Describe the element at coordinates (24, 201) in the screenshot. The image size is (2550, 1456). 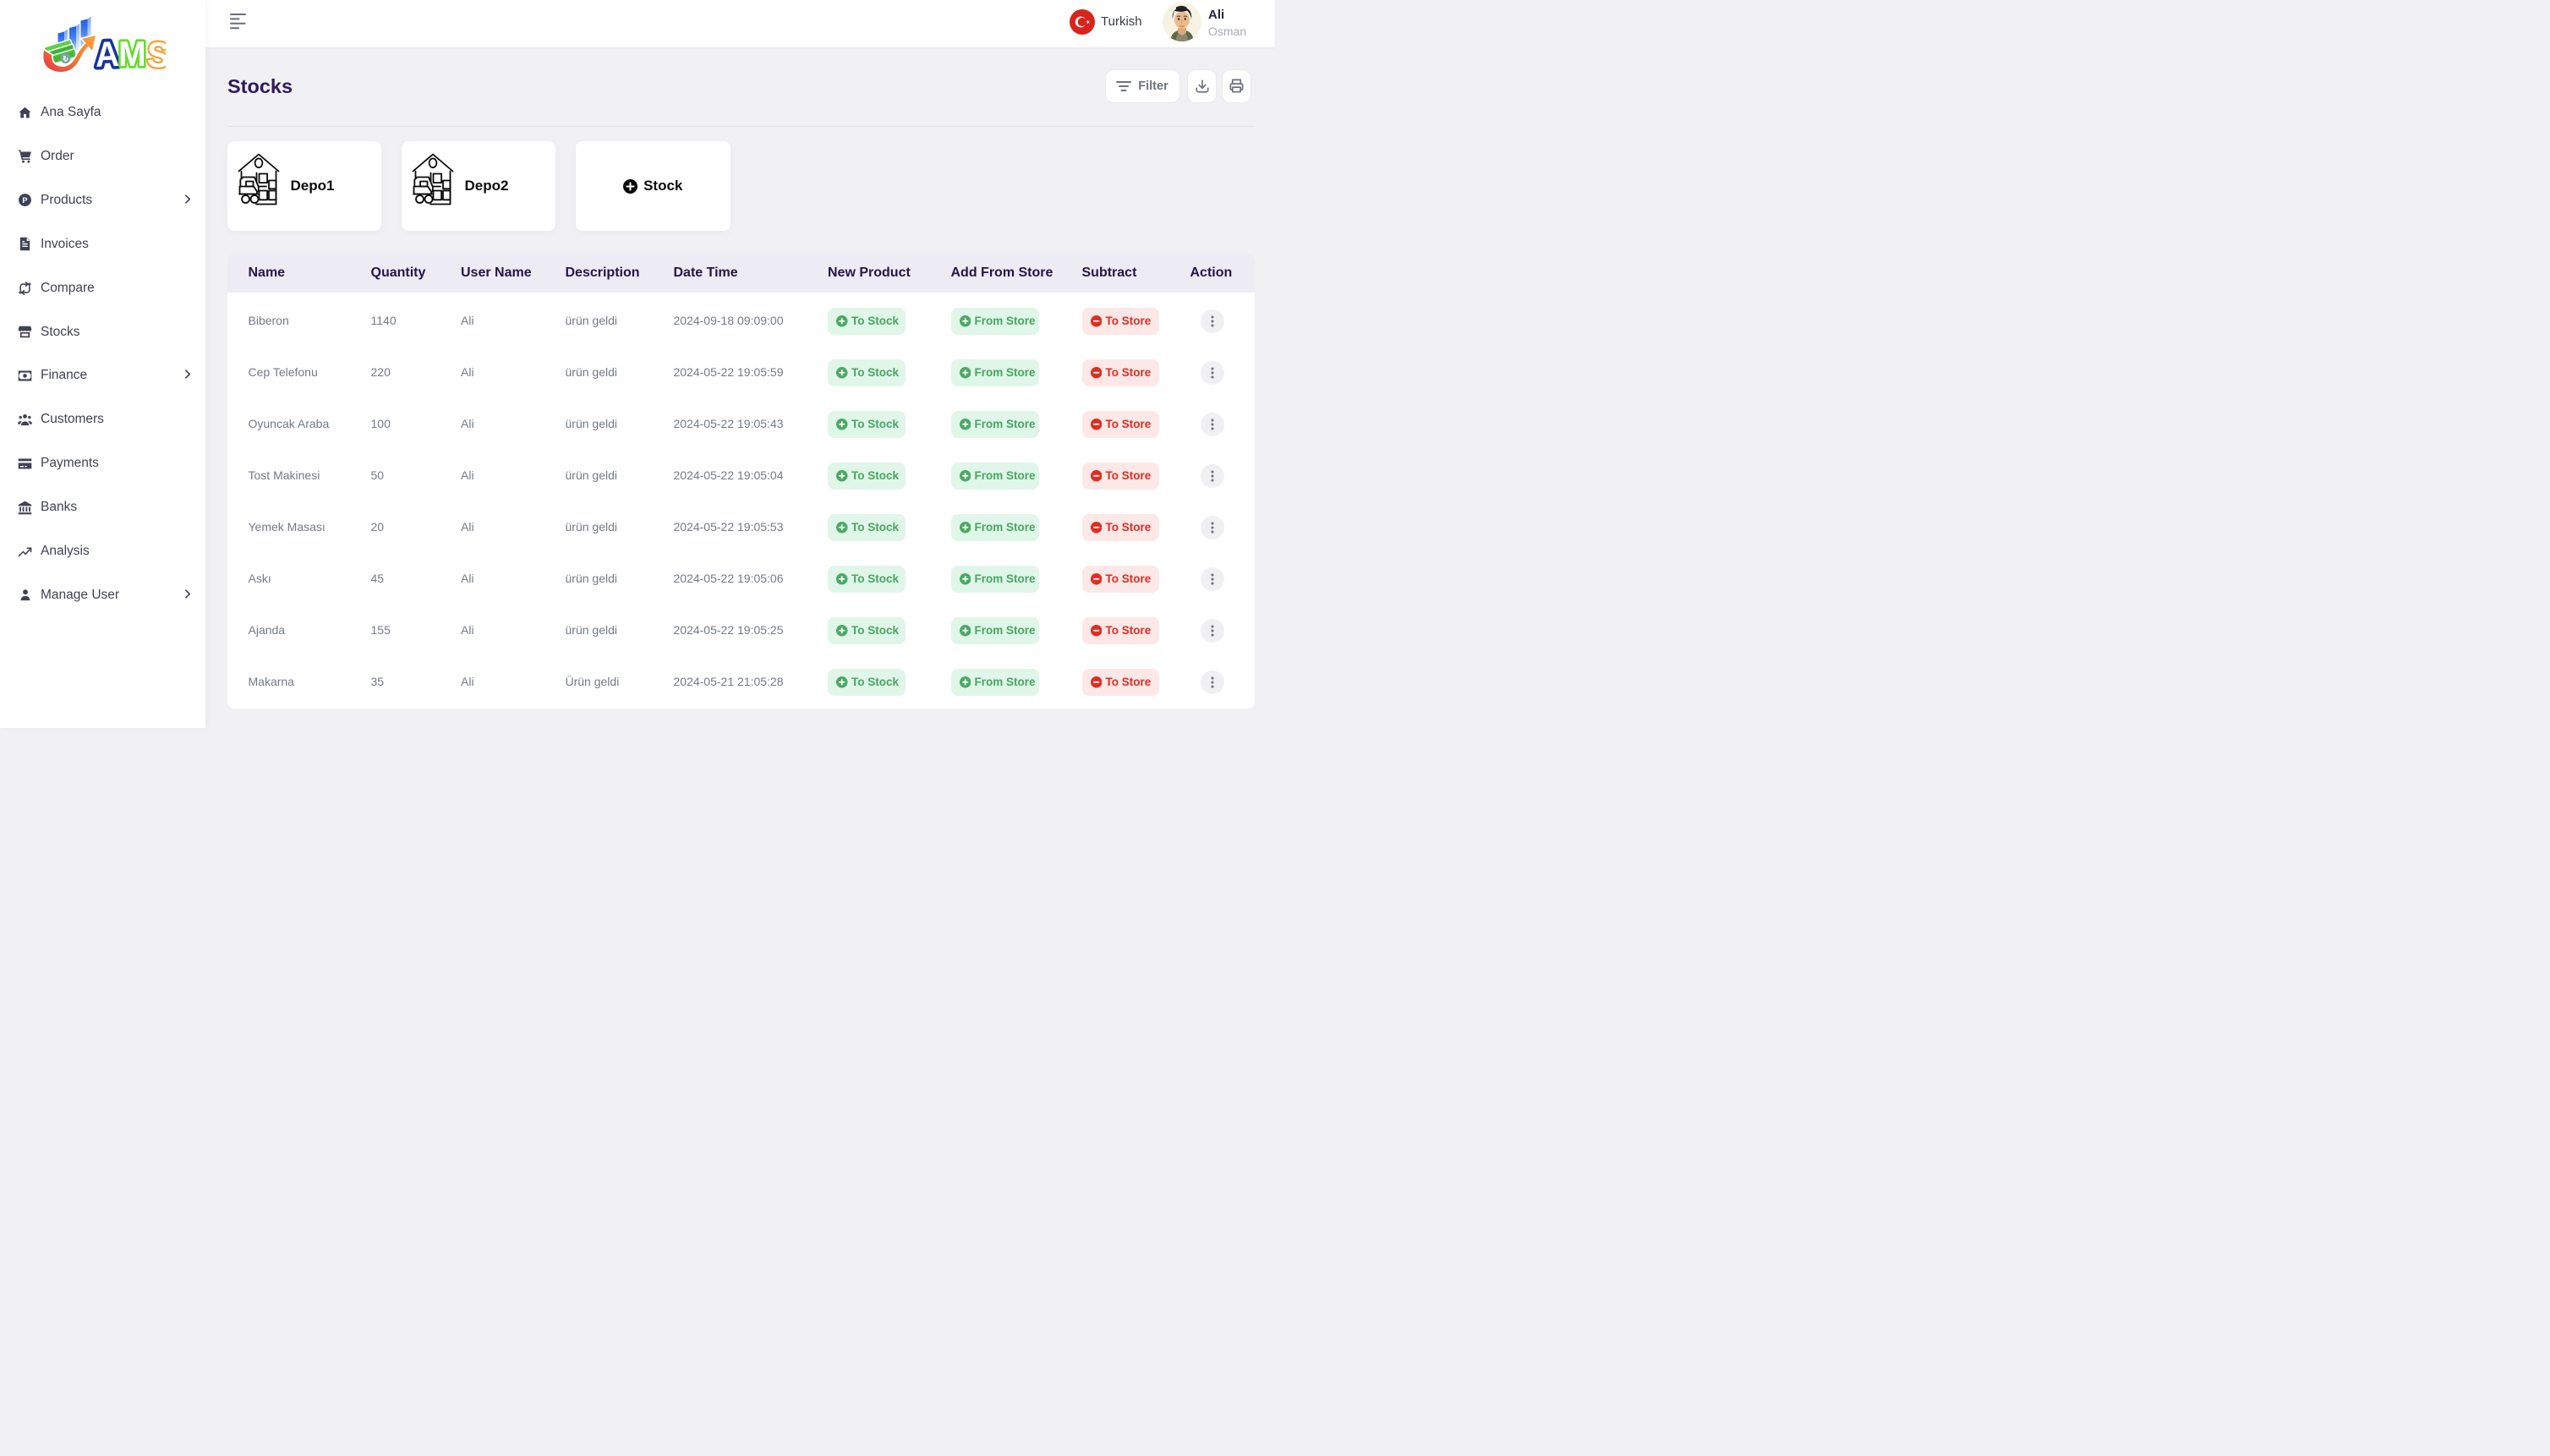
I see `svg-text: P` at that location.